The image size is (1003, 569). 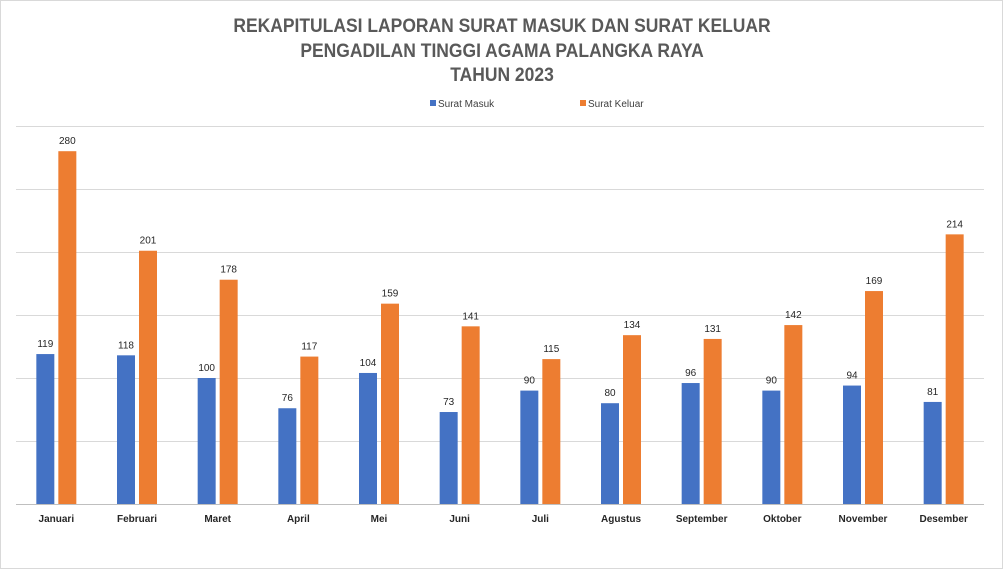 What do you see at coordinates (67, 141) in the screenshot?
I see `data-label: 280` at bounding box center [67, 141].